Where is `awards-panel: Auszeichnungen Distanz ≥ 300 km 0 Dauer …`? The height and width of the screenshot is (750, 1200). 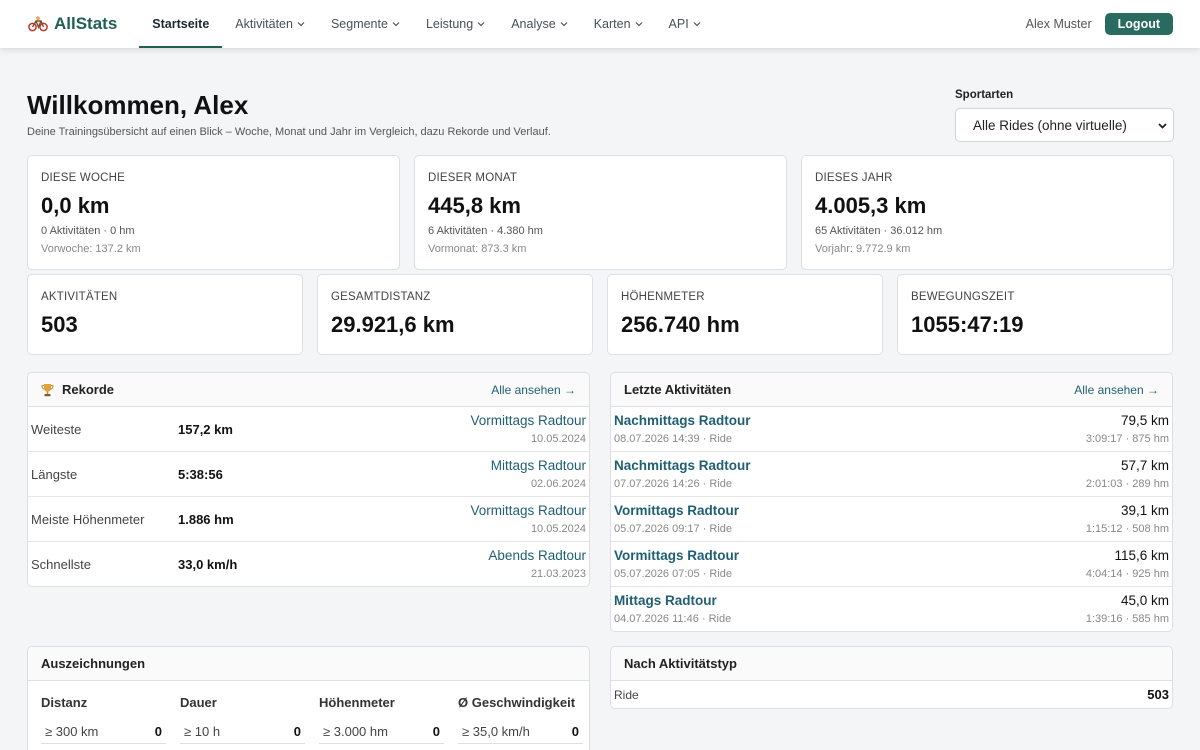 awards-panel: Auszeichnungen Distanz ≥ 300 km 0 Dauer … is located at coordinates (308, 698).